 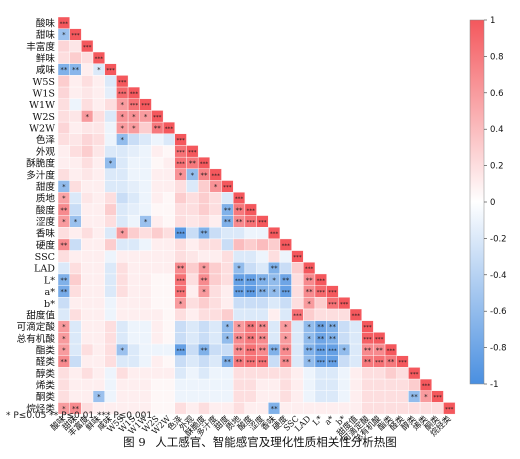 I want to click on row-label: 涩度, so click(x=46, y=222).